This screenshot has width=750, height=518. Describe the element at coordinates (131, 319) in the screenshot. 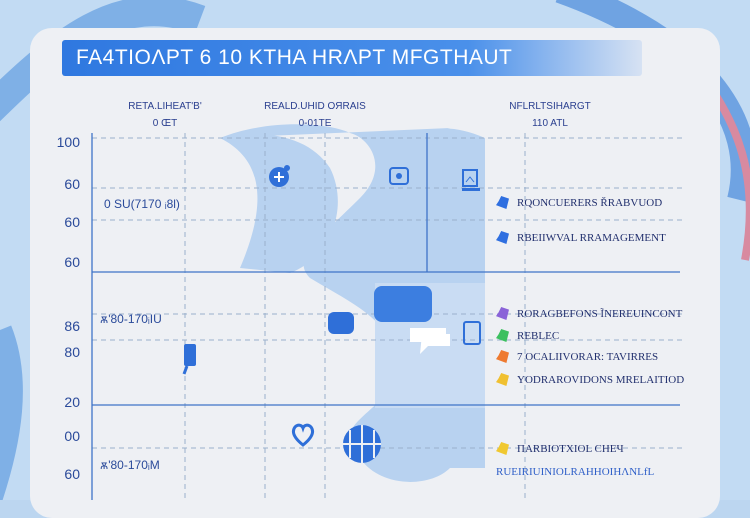

I see `row-label: ѫ'80-170ᵢIU` at that location.